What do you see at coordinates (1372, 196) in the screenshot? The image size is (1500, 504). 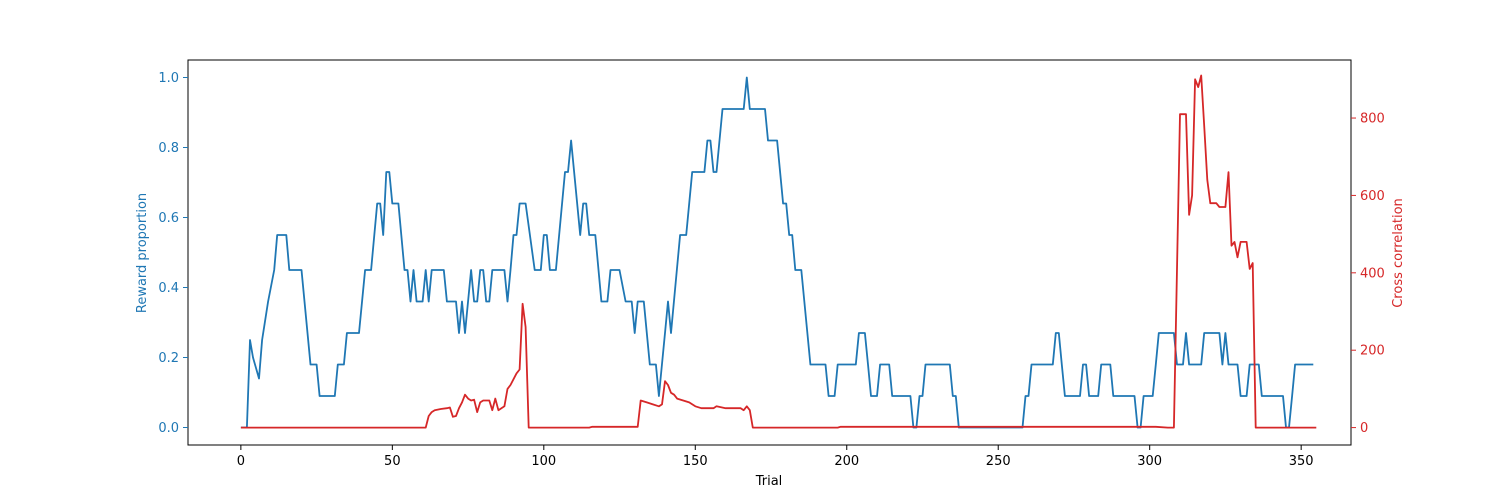 I see `y-right-tick-label: 600` at bounding box center [1372, 196].